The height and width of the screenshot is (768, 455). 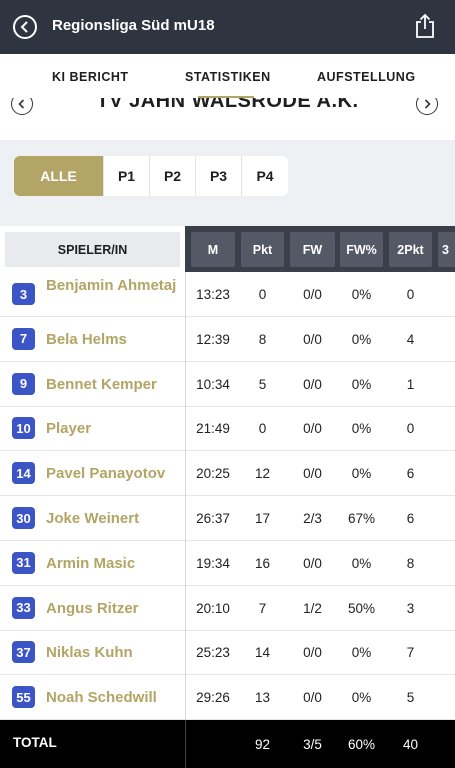 What do you see at coordinates (262, 744) in the screenshot?
I see `total-pkt: 92` at bounding box center [262, 744].